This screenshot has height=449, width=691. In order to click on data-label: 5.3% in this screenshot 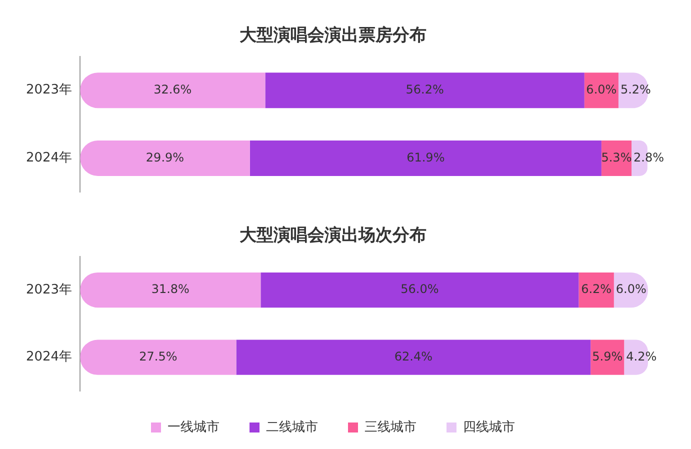, I will do `click(616, 157)`.